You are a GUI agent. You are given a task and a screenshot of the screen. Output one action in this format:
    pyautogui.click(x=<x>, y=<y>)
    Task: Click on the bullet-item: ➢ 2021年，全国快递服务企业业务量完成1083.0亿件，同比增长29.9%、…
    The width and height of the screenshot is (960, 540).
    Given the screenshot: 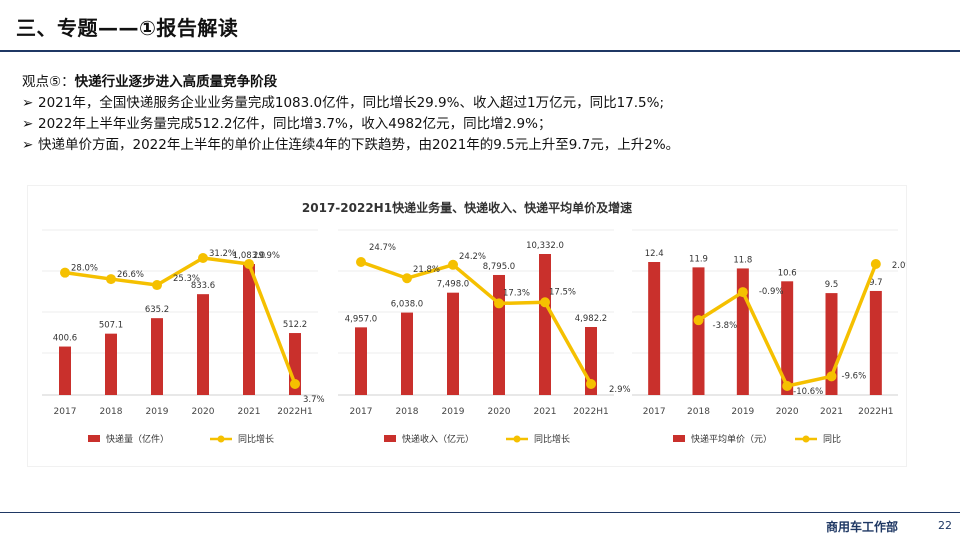 What is the action you would take?
    pyautogui.click(x=482, y=103)
    